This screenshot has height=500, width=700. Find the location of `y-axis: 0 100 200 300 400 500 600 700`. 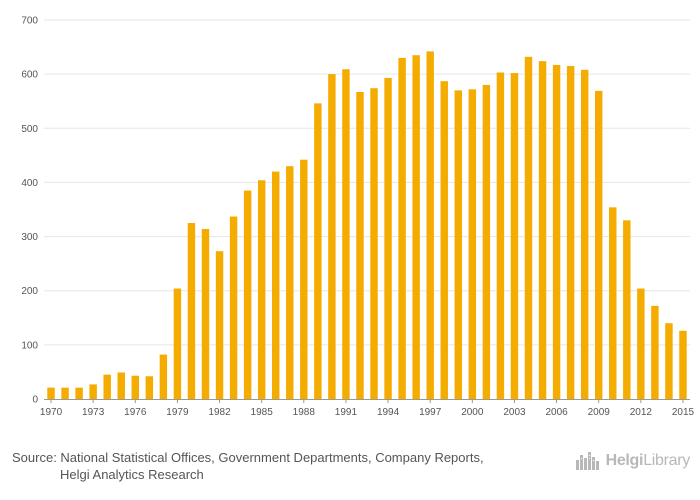

y-axis: 0 100 200 300 400 500 600 700 is located at coordinates (29, 211).